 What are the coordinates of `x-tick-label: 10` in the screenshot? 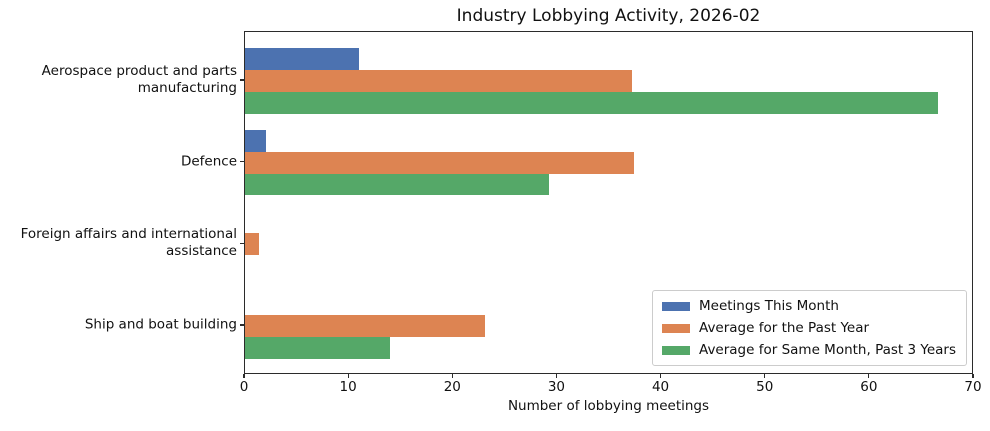 It's located at (348, 387).